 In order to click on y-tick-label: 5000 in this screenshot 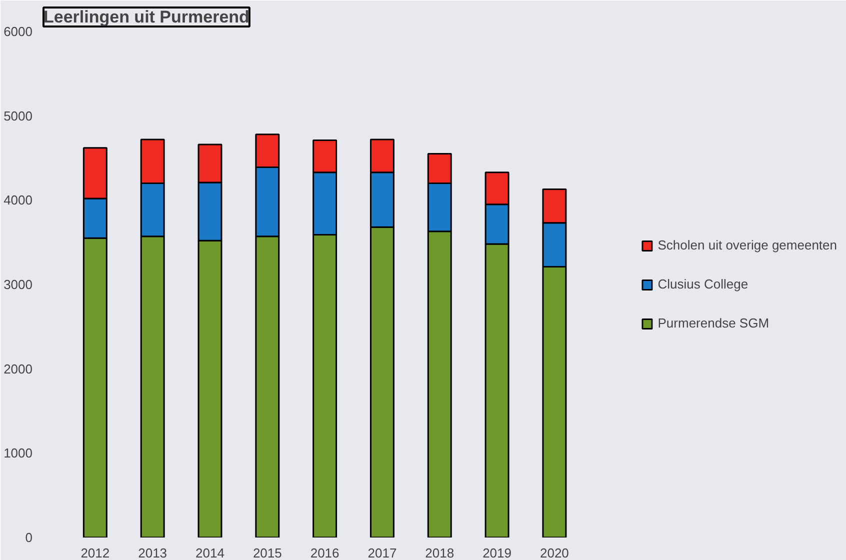, I will do `click(18, 116)`.